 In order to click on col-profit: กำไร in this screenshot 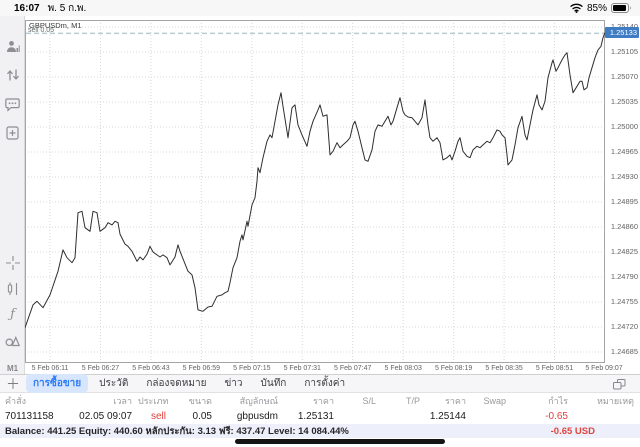, I will do `click(558, 400)`.